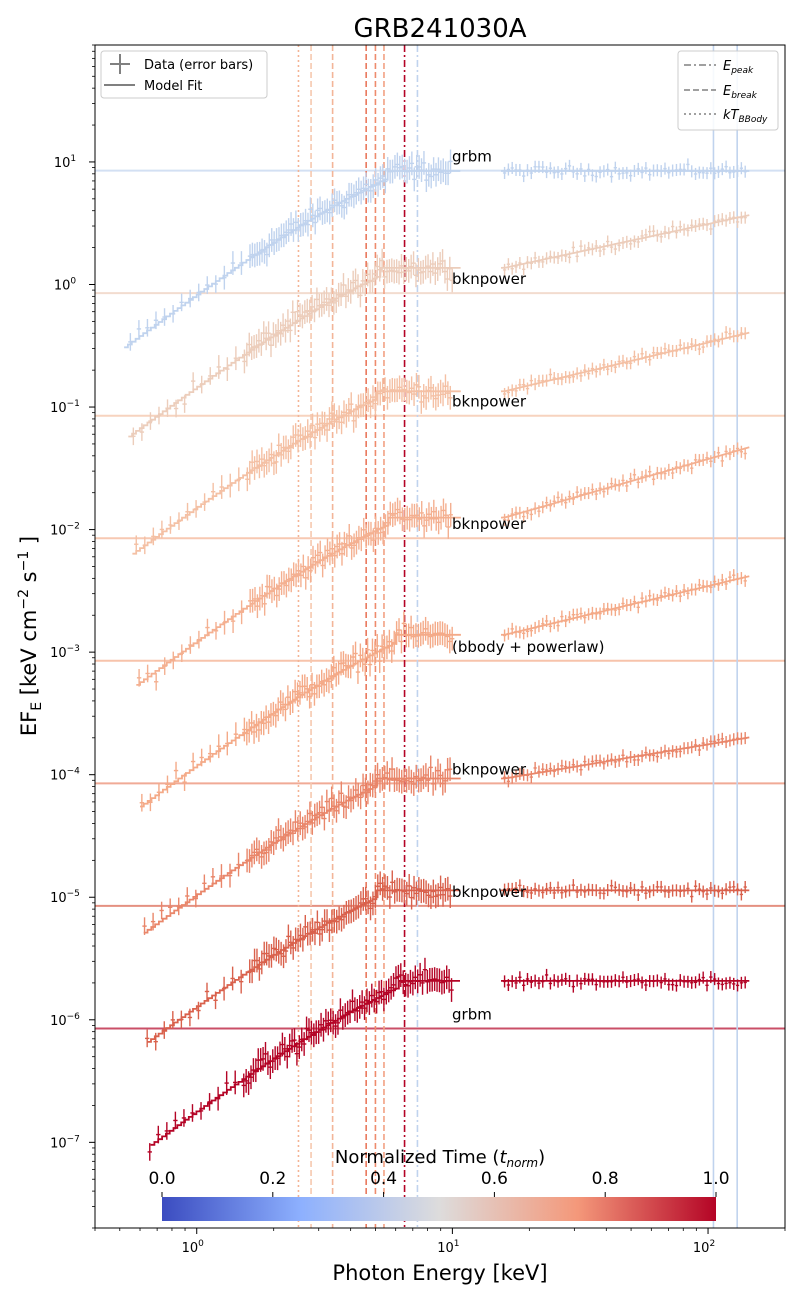  What do you see at coordinates (65, 1142) in the screenshot?
I see `y-tick-label: 10⁻⁷` at bounding box center [65, 1142].